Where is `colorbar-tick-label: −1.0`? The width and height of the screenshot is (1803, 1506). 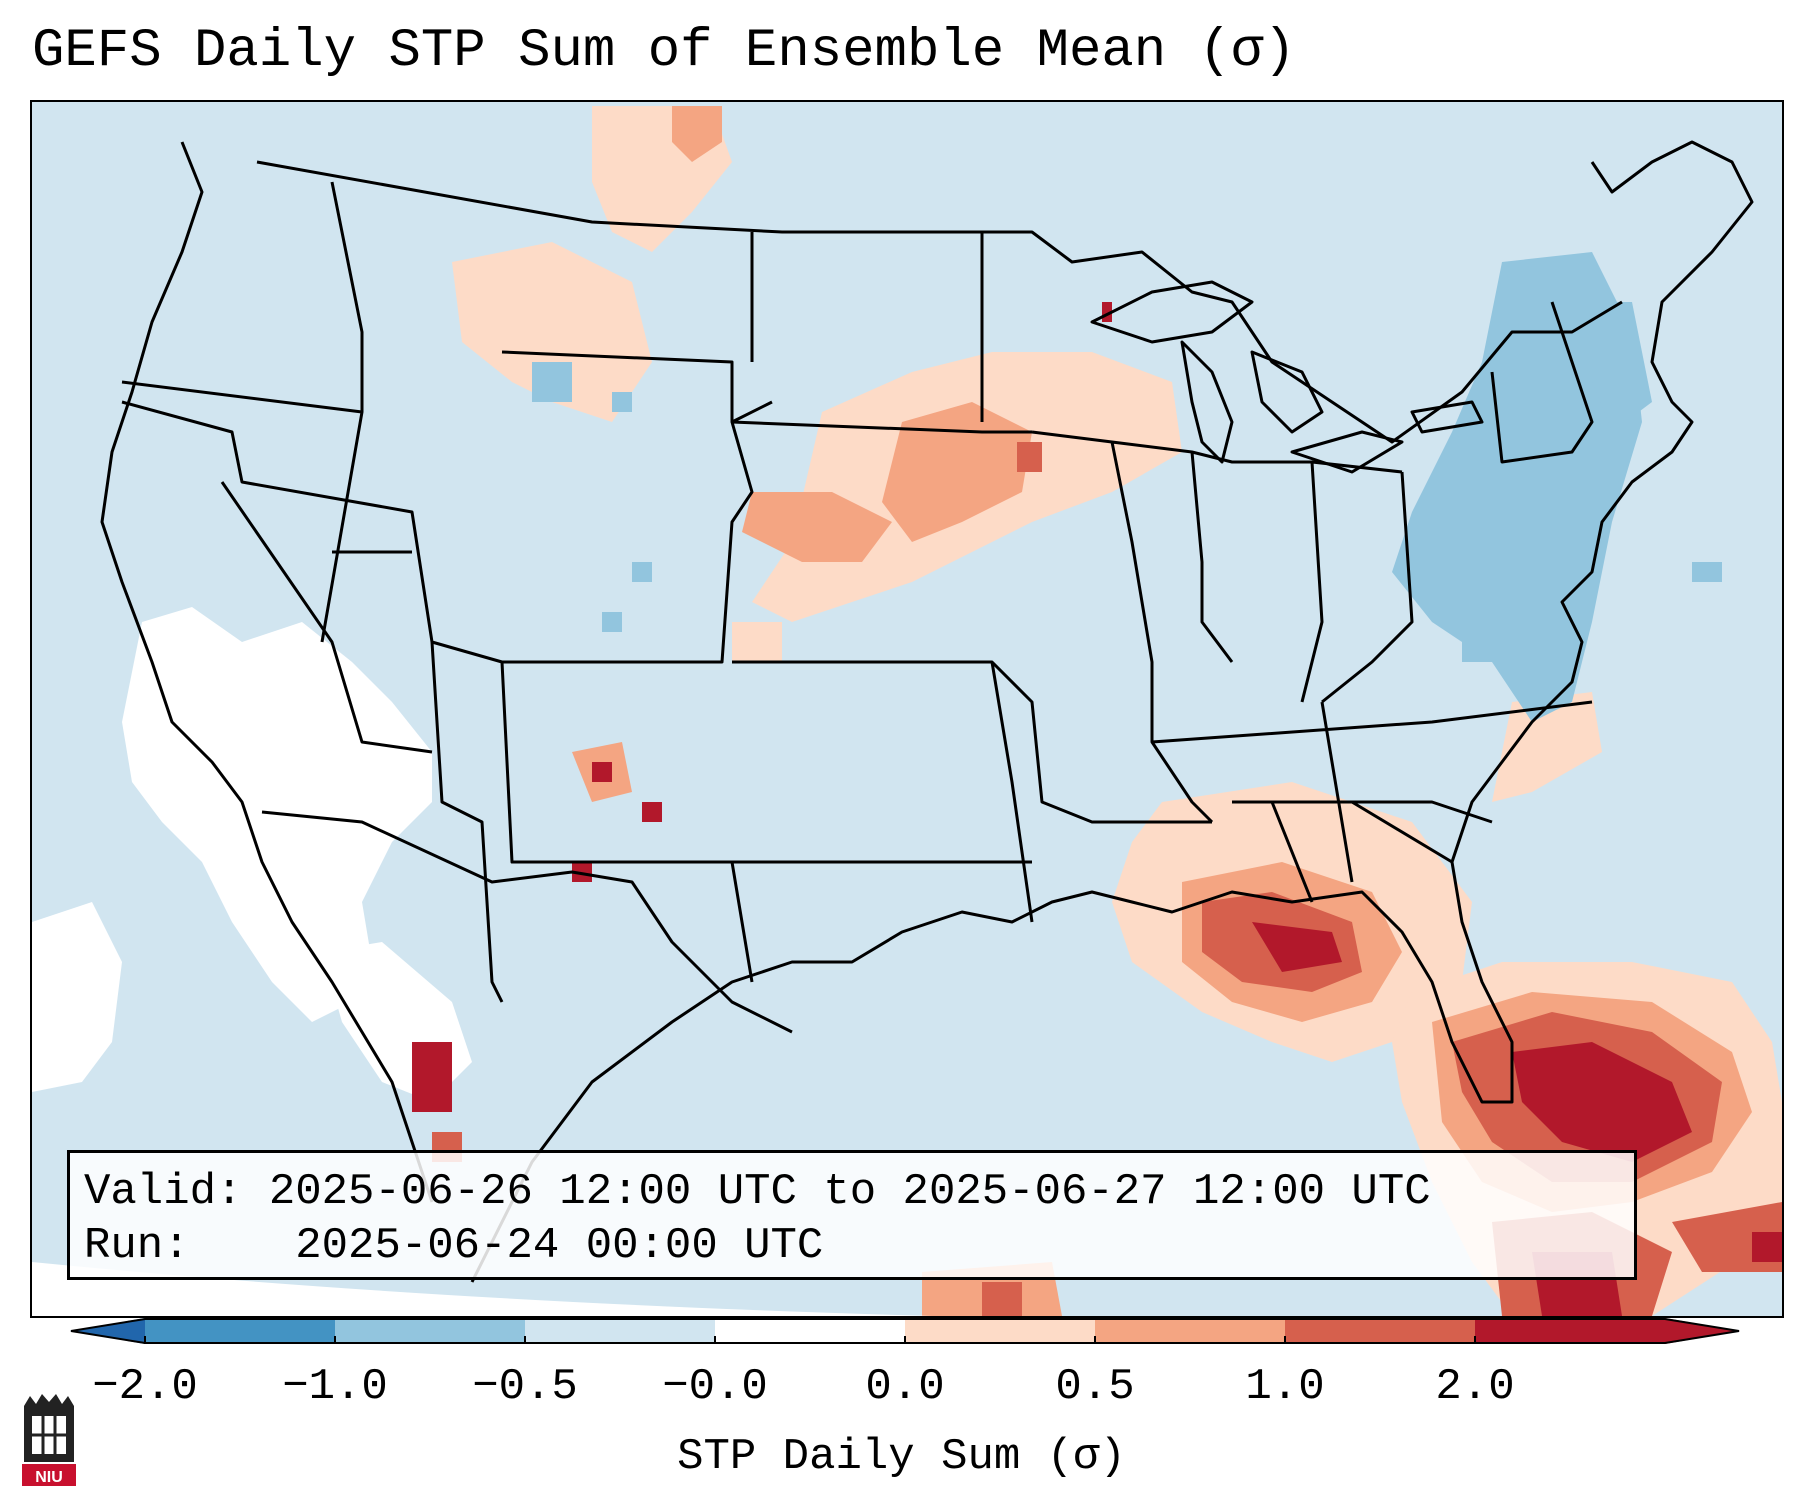 colorbar-tick-label: −1.0 is located at coordinates (335, 1387).